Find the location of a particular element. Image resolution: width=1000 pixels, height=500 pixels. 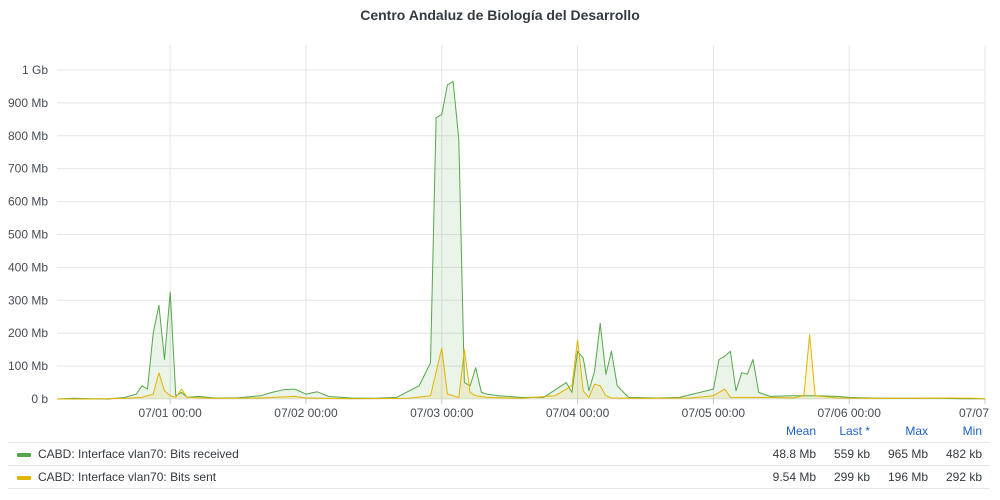

legend-swatch-received is located at coordinates (24, 455).